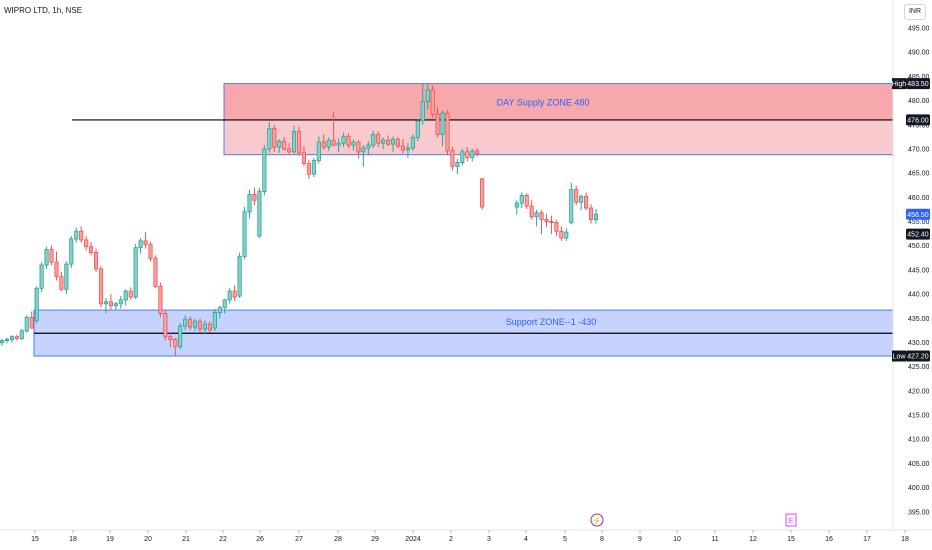  I want to click on price-tag-value: 483.50, so click(918, 84).